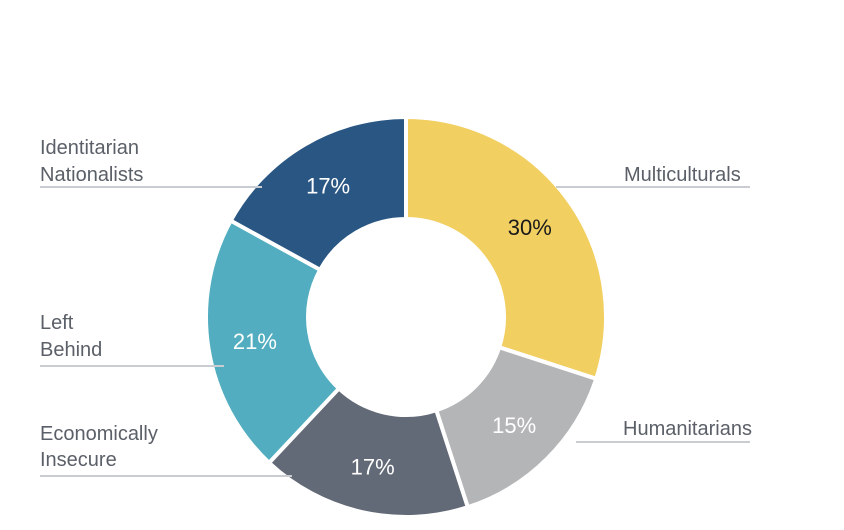 The width and height of the screenshot is (844, 530). I want to click on slice-value-humanitarians: 15%, so click(514, 425).